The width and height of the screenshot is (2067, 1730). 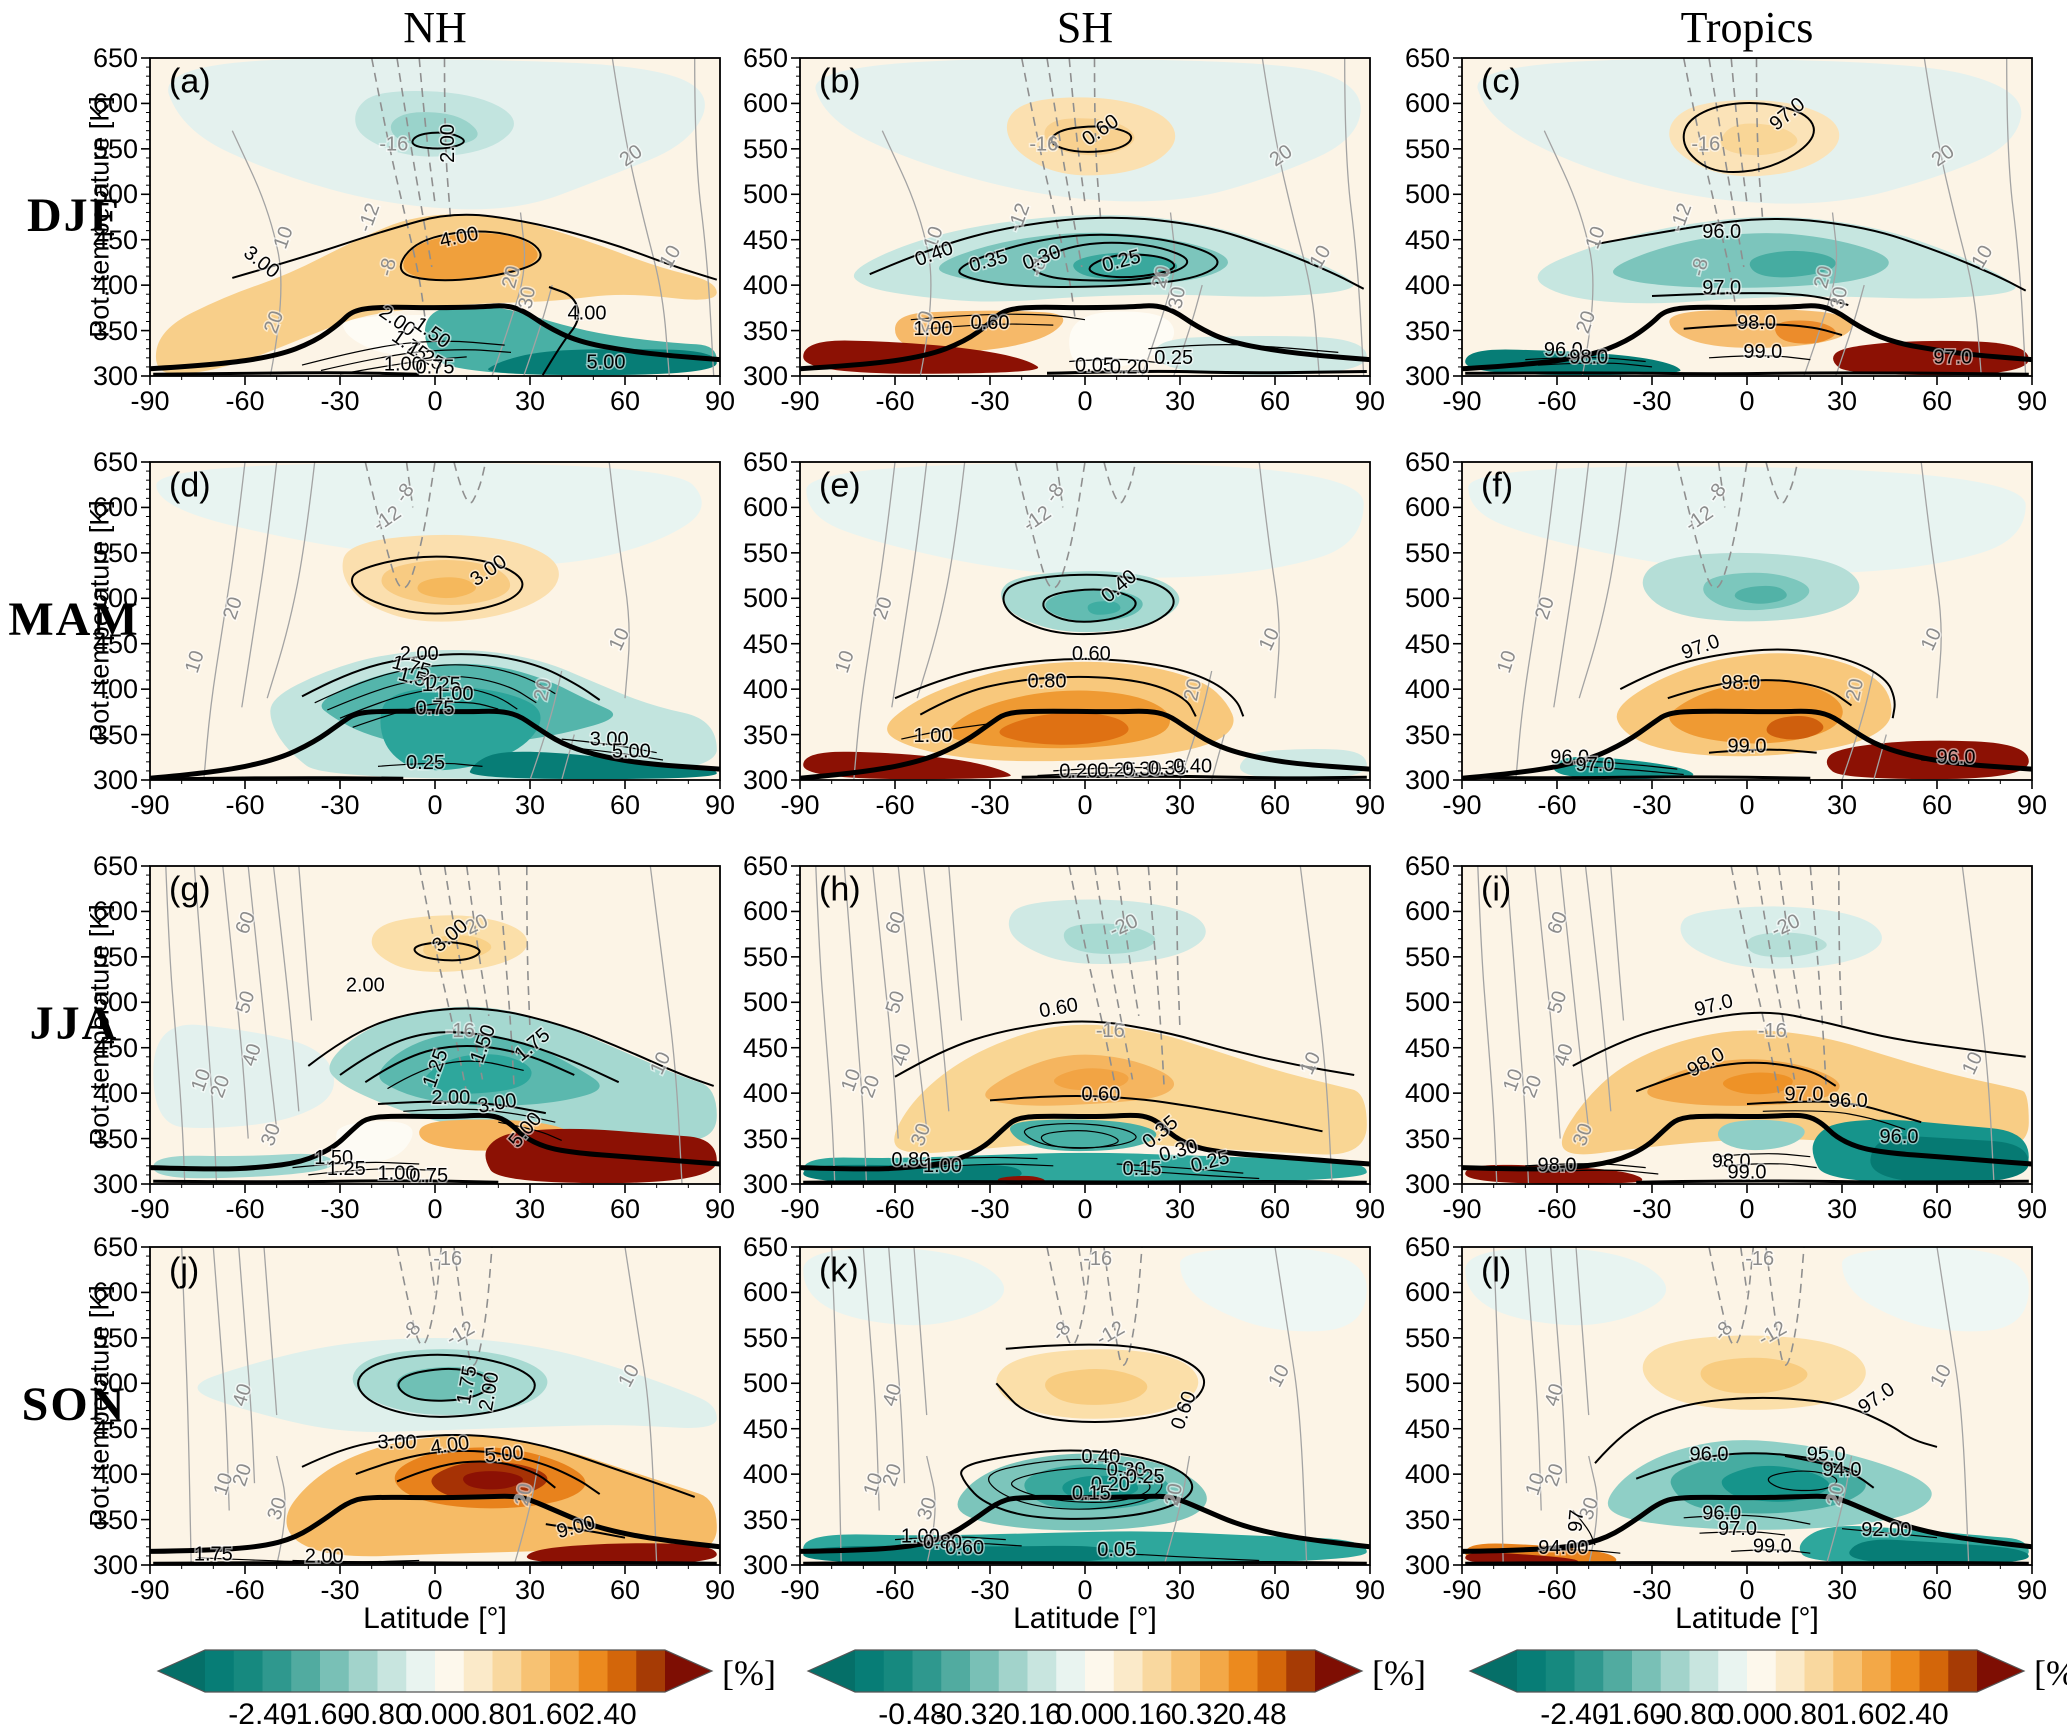 What do you see at coordinates (1886, 1530) in the screenshot?
I see `black-contour-label: 92.00` at bounding box center [1886, 1530].